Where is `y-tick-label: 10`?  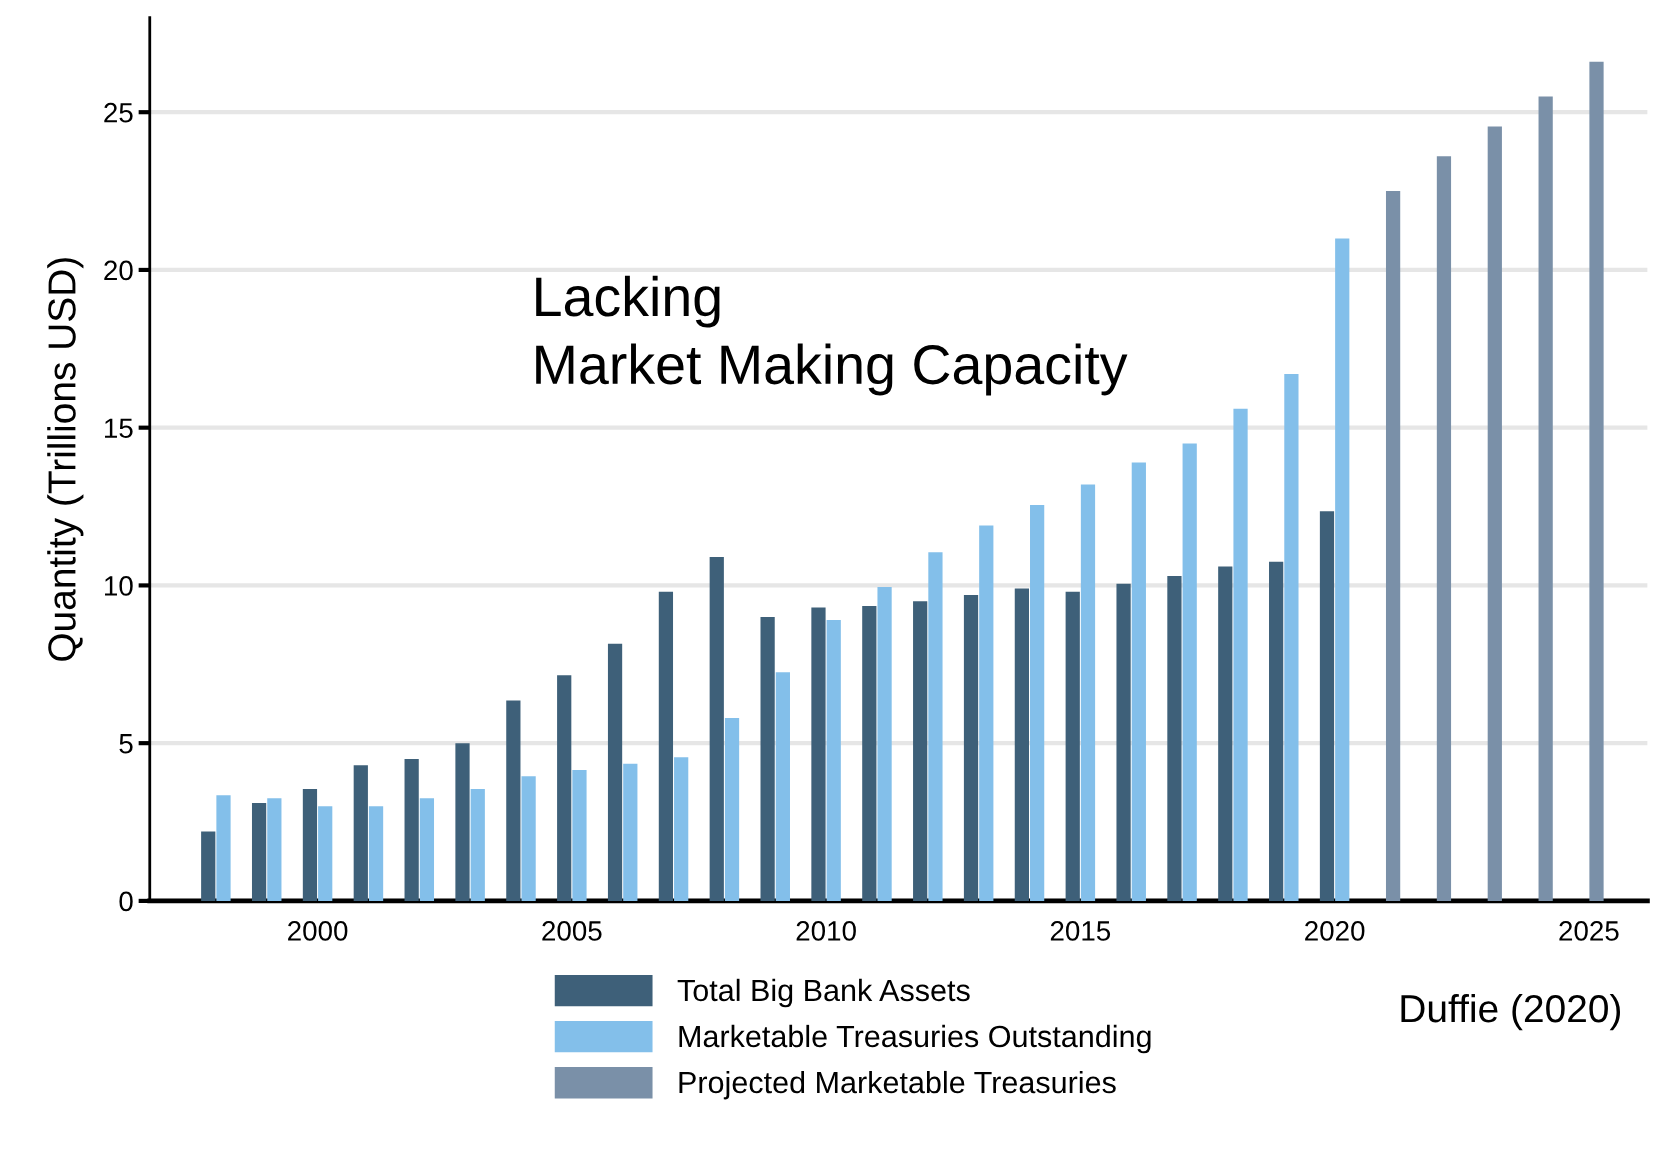 y-tick-label: 10 is located at coordinates (119, 586).